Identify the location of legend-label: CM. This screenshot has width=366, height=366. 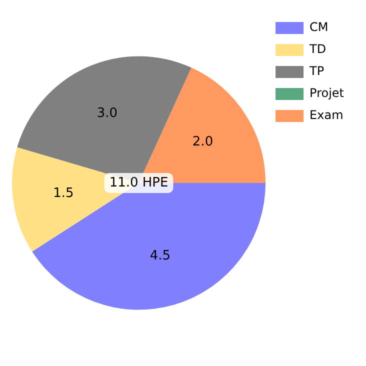
(319, 27).